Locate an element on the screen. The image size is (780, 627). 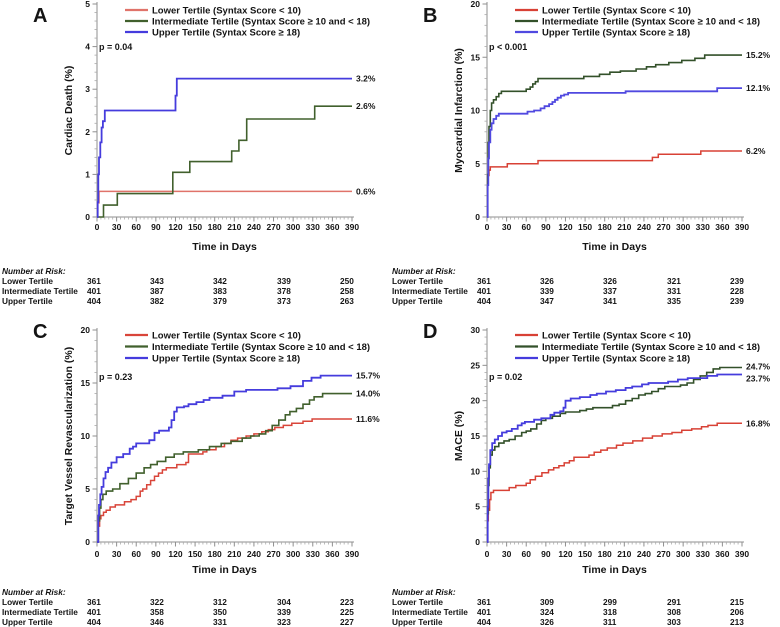
x-tick-label: 180 is located at coordinates (605, 554).